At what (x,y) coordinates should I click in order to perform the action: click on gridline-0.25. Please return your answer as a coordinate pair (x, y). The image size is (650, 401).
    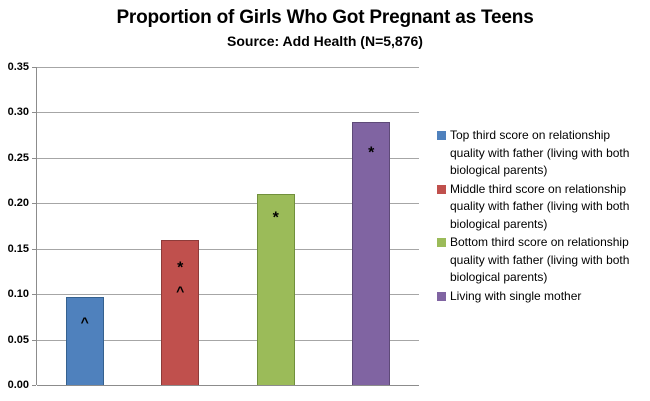
    Looking at the image, I should click on (228, 158).